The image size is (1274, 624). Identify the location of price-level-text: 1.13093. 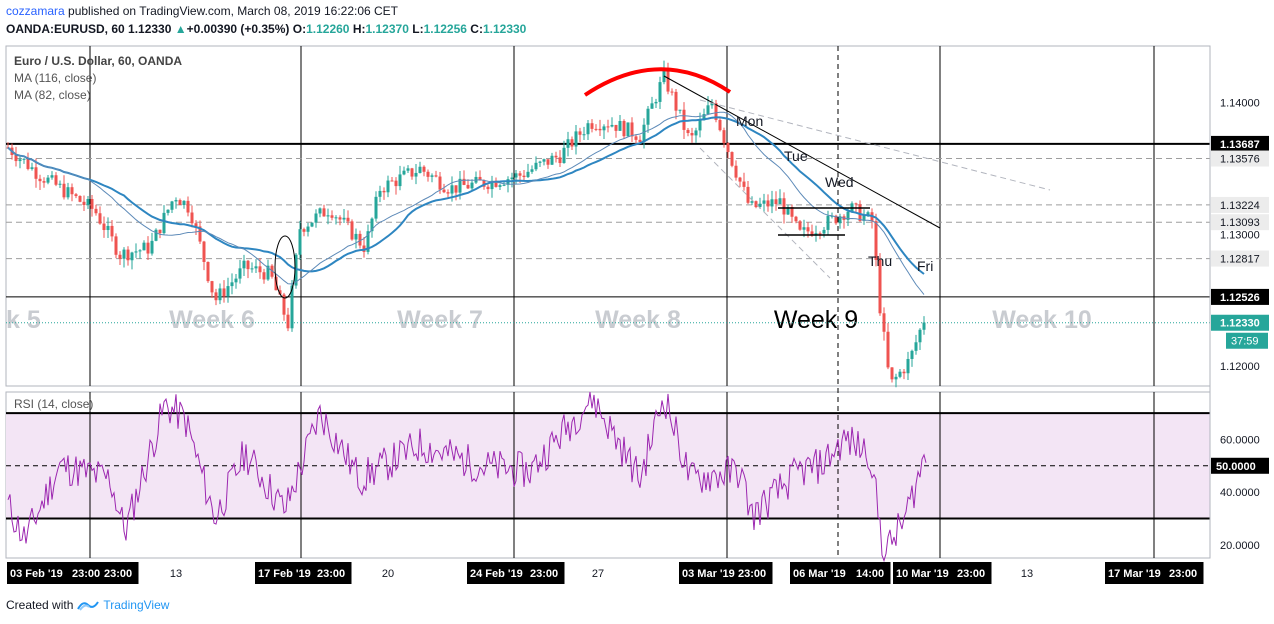
(1240, 223).